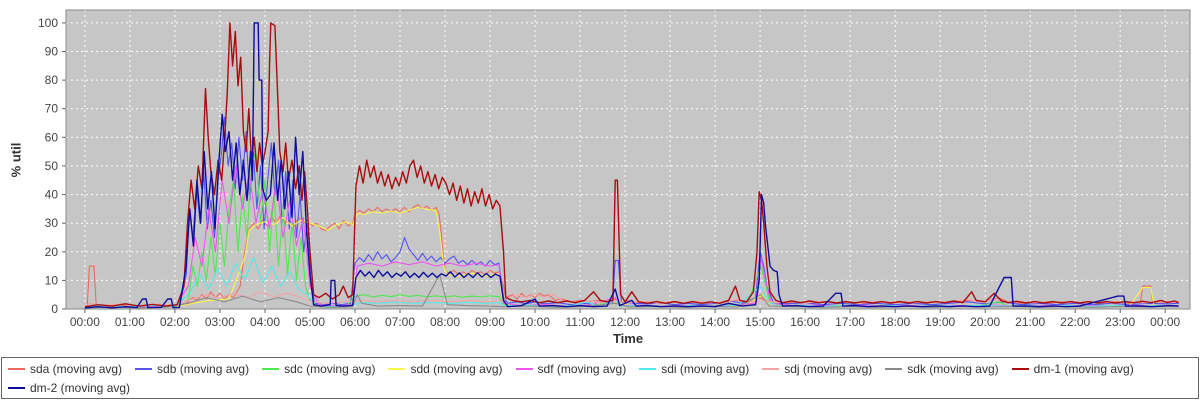  What do you see at coordinates (16, 160) in the screenshot?
I see `y-axis-title: % util` at bounding box center [16, 160].